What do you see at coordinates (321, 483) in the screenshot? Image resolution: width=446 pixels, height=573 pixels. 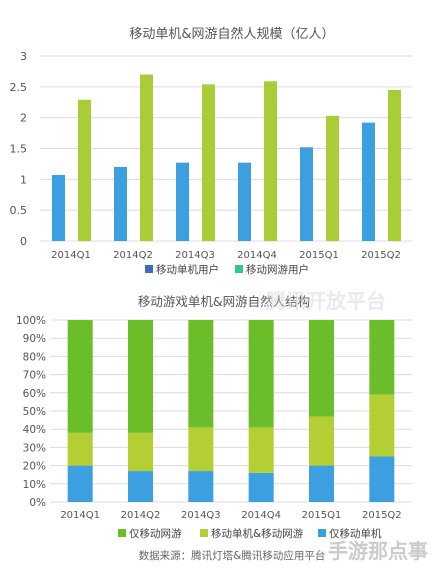 I see `segment-solo-standalone-2015Q1` at bounding box center [321, 483].